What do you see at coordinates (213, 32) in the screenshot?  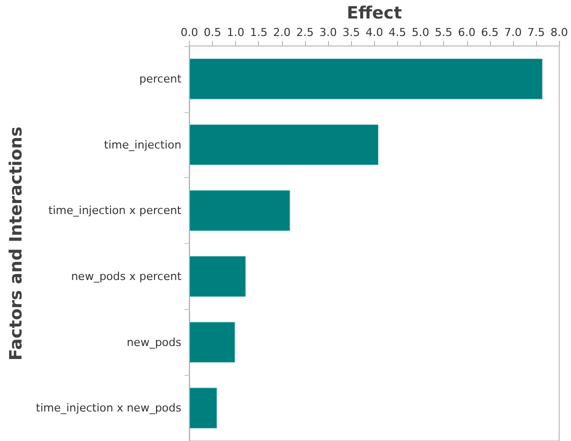 I see `x-tick-label: 0.5` at bounding box center [213, 32].